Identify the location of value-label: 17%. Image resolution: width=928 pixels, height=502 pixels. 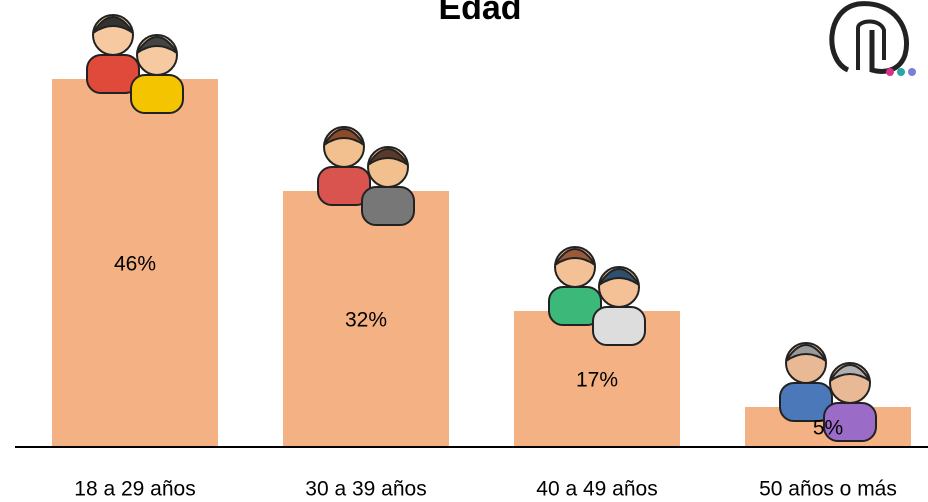
(597, 380).